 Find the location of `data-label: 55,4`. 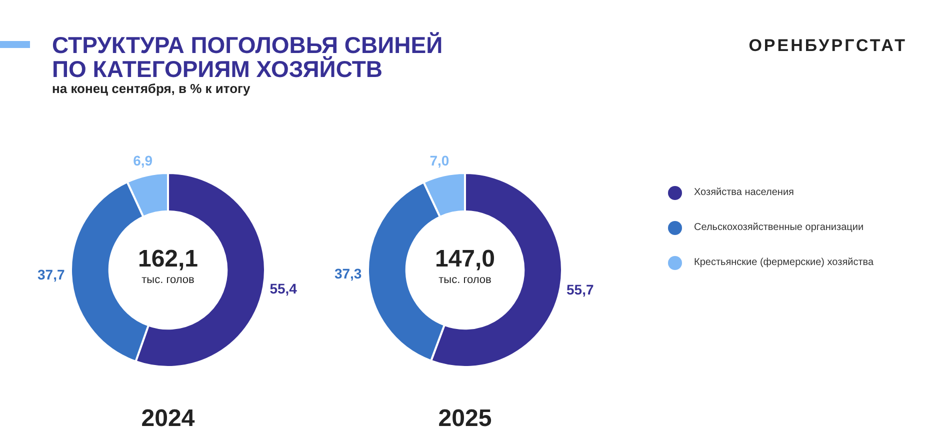

data-label: 55,4 is located at coordinates (284, 288).